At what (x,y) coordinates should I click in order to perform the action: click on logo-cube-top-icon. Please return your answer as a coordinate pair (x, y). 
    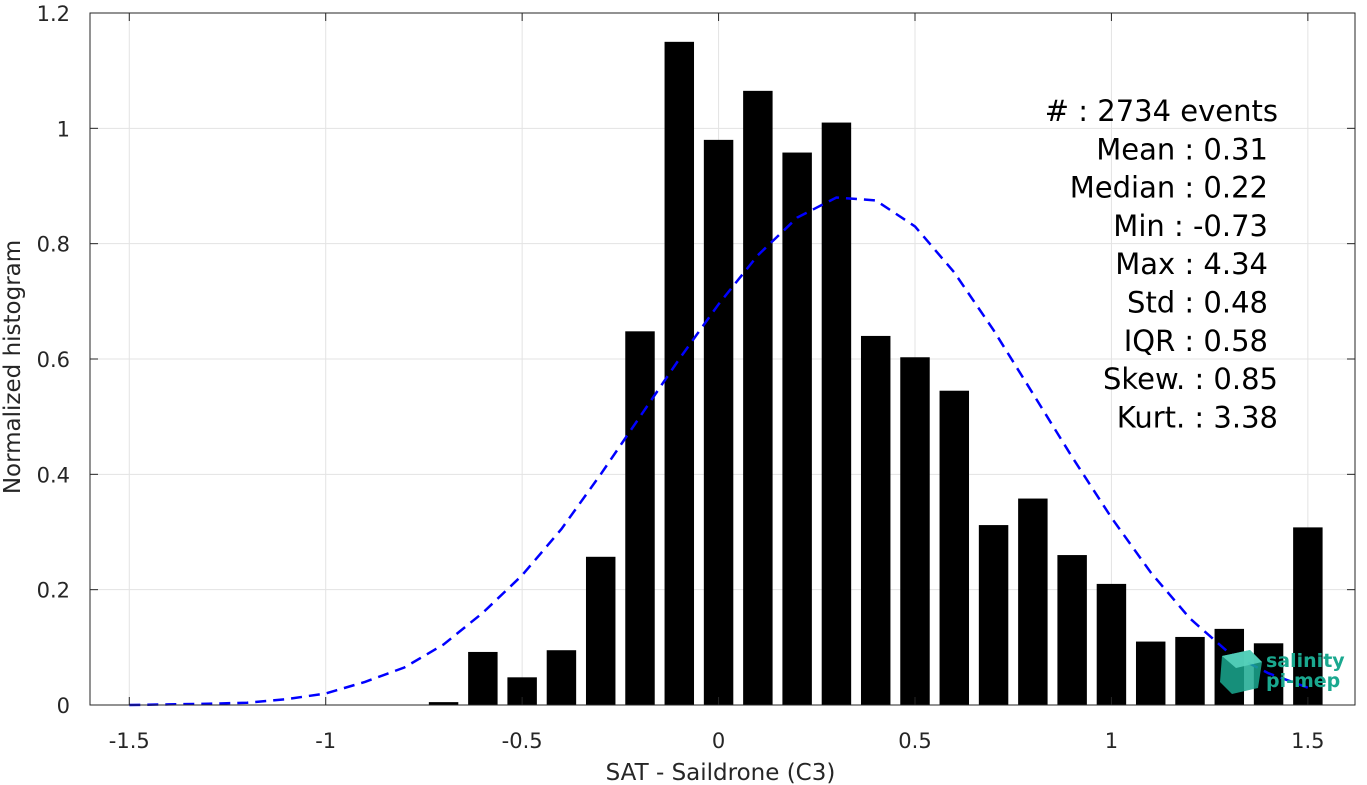
    Looking at the image, I should click on (1242, 659).